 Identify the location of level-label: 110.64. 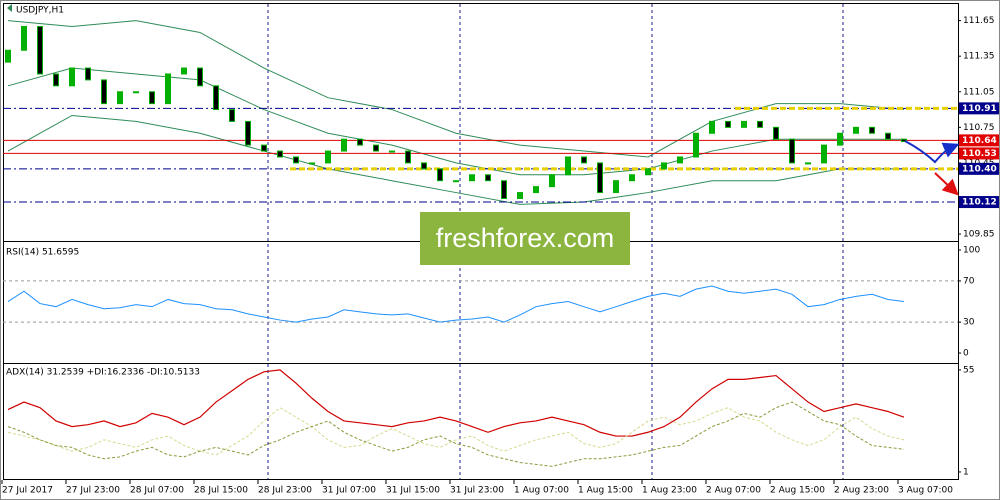
(979, 141).